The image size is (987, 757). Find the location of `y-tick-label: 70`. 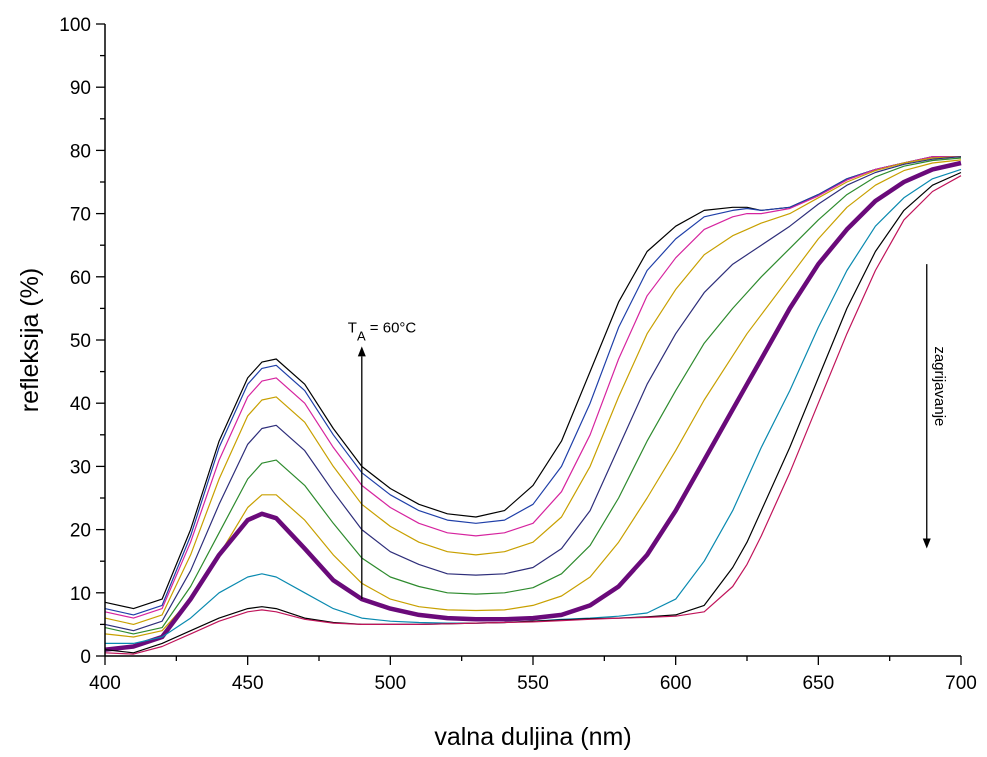

y-tick-label: 70 is located at coordinates (80, 215).